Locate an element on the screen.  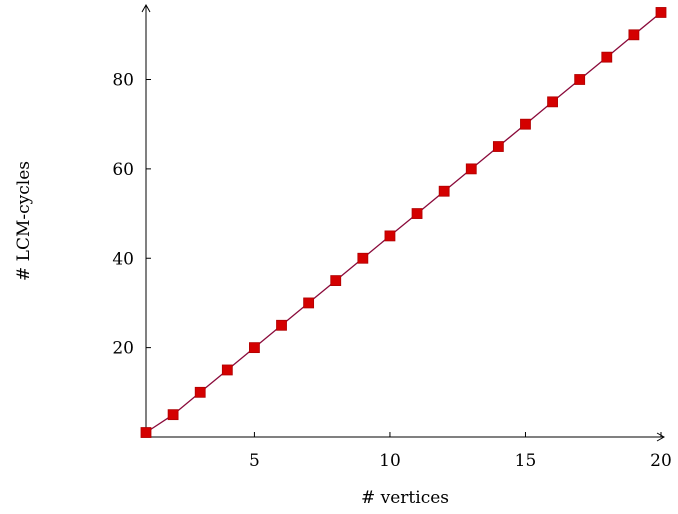
y-ticks: 20 40 60 80 is located at coordinates (131, 215).